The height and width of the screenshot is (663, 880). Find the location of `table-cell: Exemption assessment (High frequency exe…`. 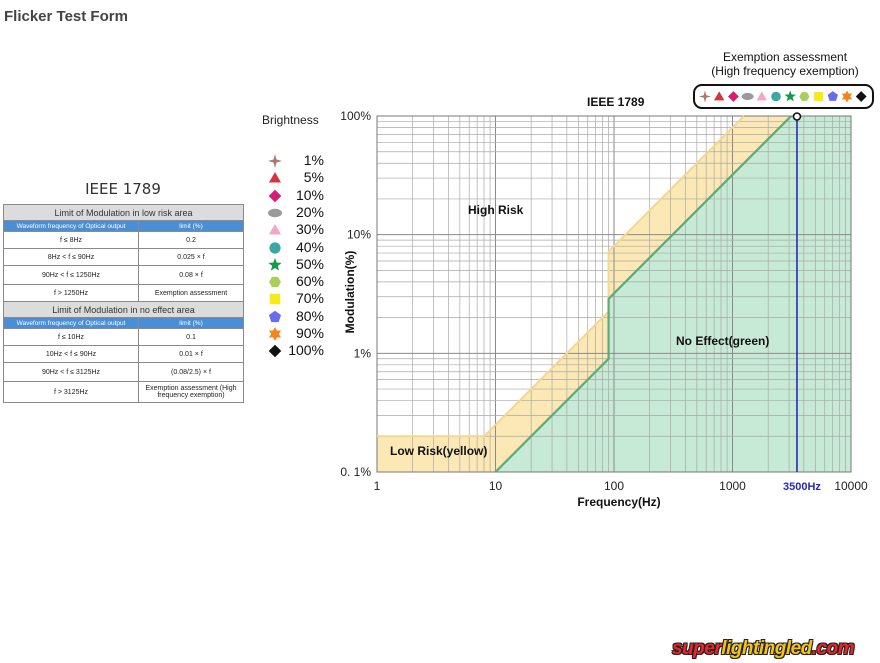

table-cell: Exemption assessment (High frequency exe… is located at coordinates (191, 392).